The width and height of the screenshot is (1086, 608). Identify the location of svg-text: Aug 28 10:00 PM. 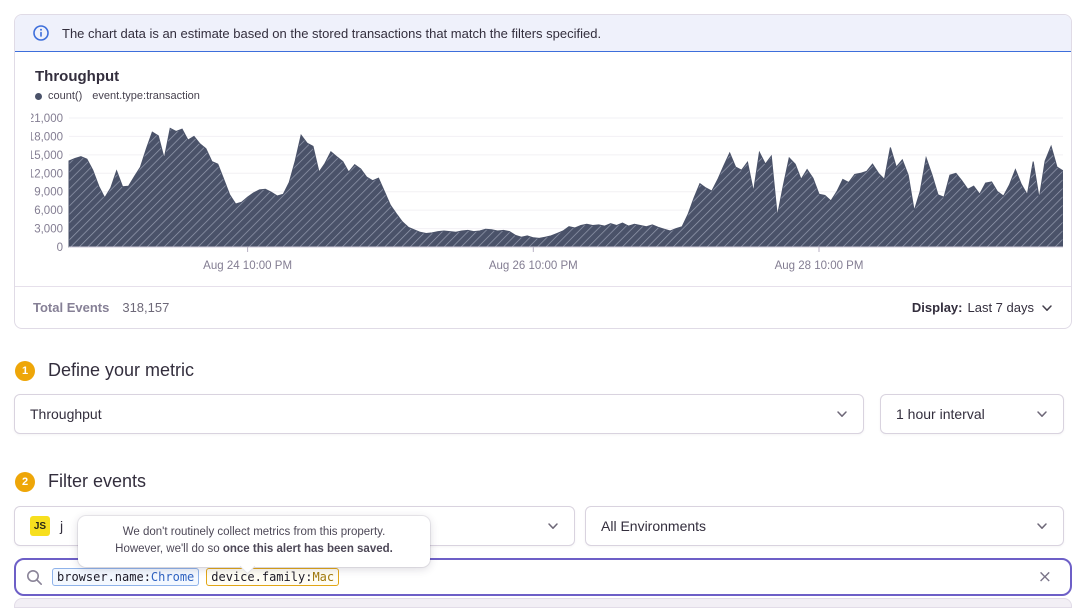
(819, 266).